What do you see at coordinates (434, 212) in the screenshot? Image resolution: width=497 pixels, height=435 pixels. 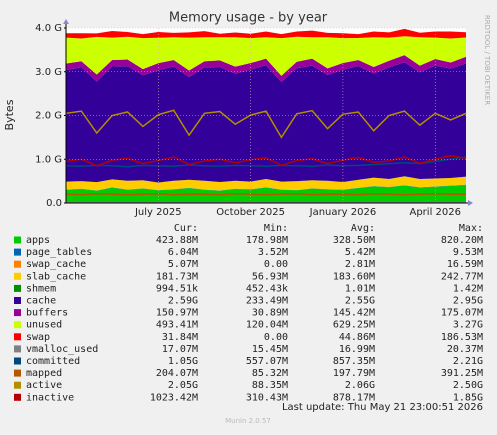 I see `x-tick-label: April 2026` at bounding box center [434, 212].